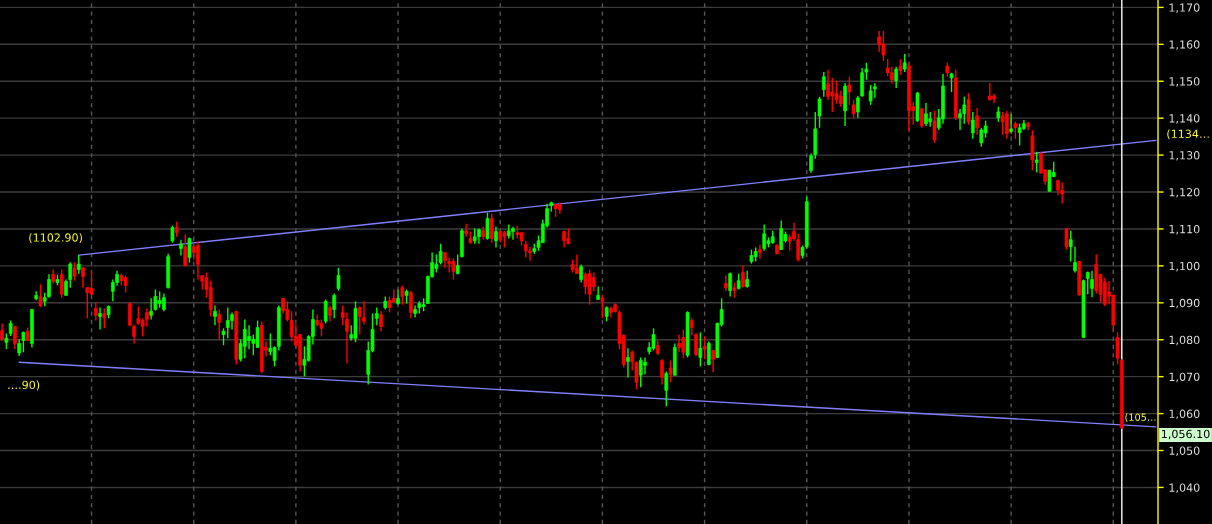  What do you see at coordinates (1184, 340) in the screenshot?
I see `y-tick-label: 1,080` at bounding box center [1184, 340].